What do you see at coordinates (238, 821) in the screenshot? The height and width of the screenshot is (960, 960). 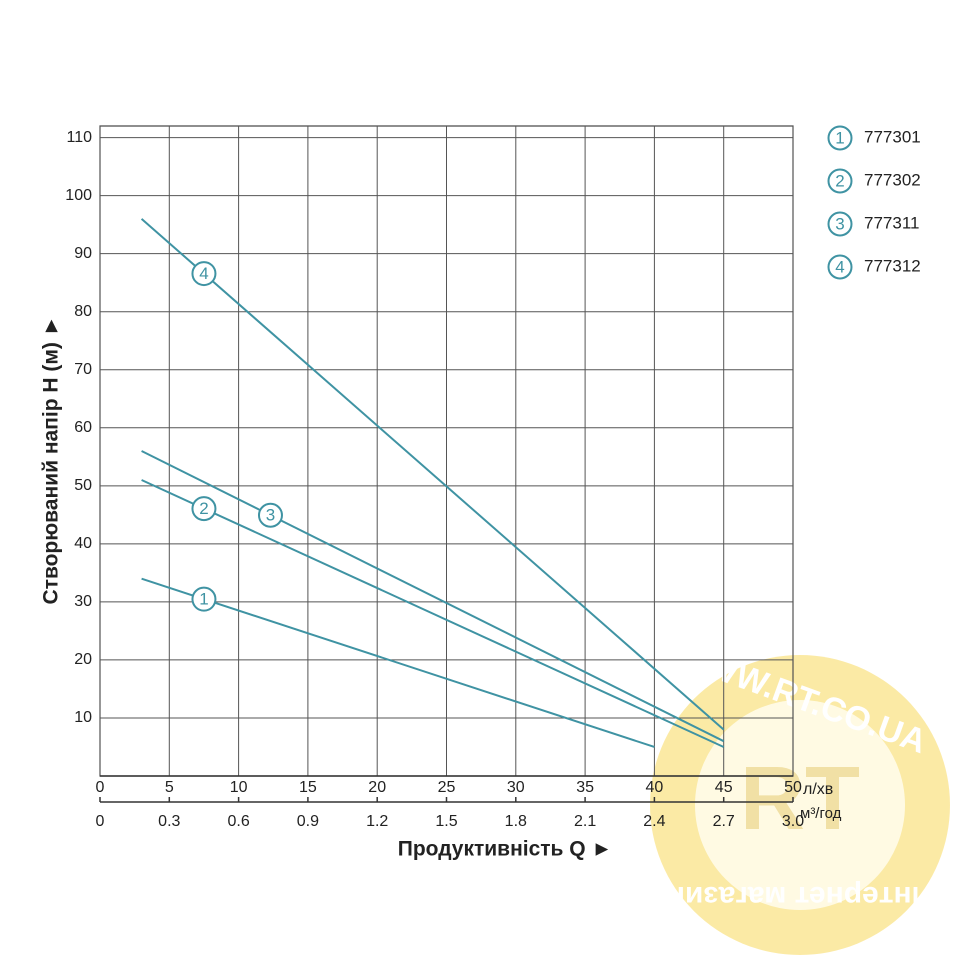 I see `x2-tick-label: 0.6` at bounding box center [238, 821].